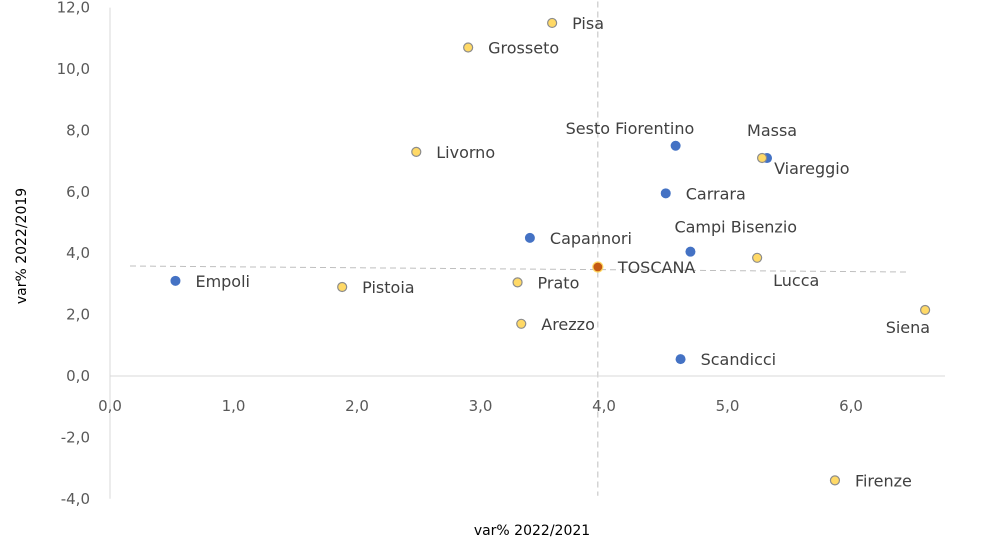 This screenshot has width=1000, height=552. What do you see at coordinates (591, 238) in the screenshot?
I see `label-capannori: Capannori` at bounding box center [591, 238].